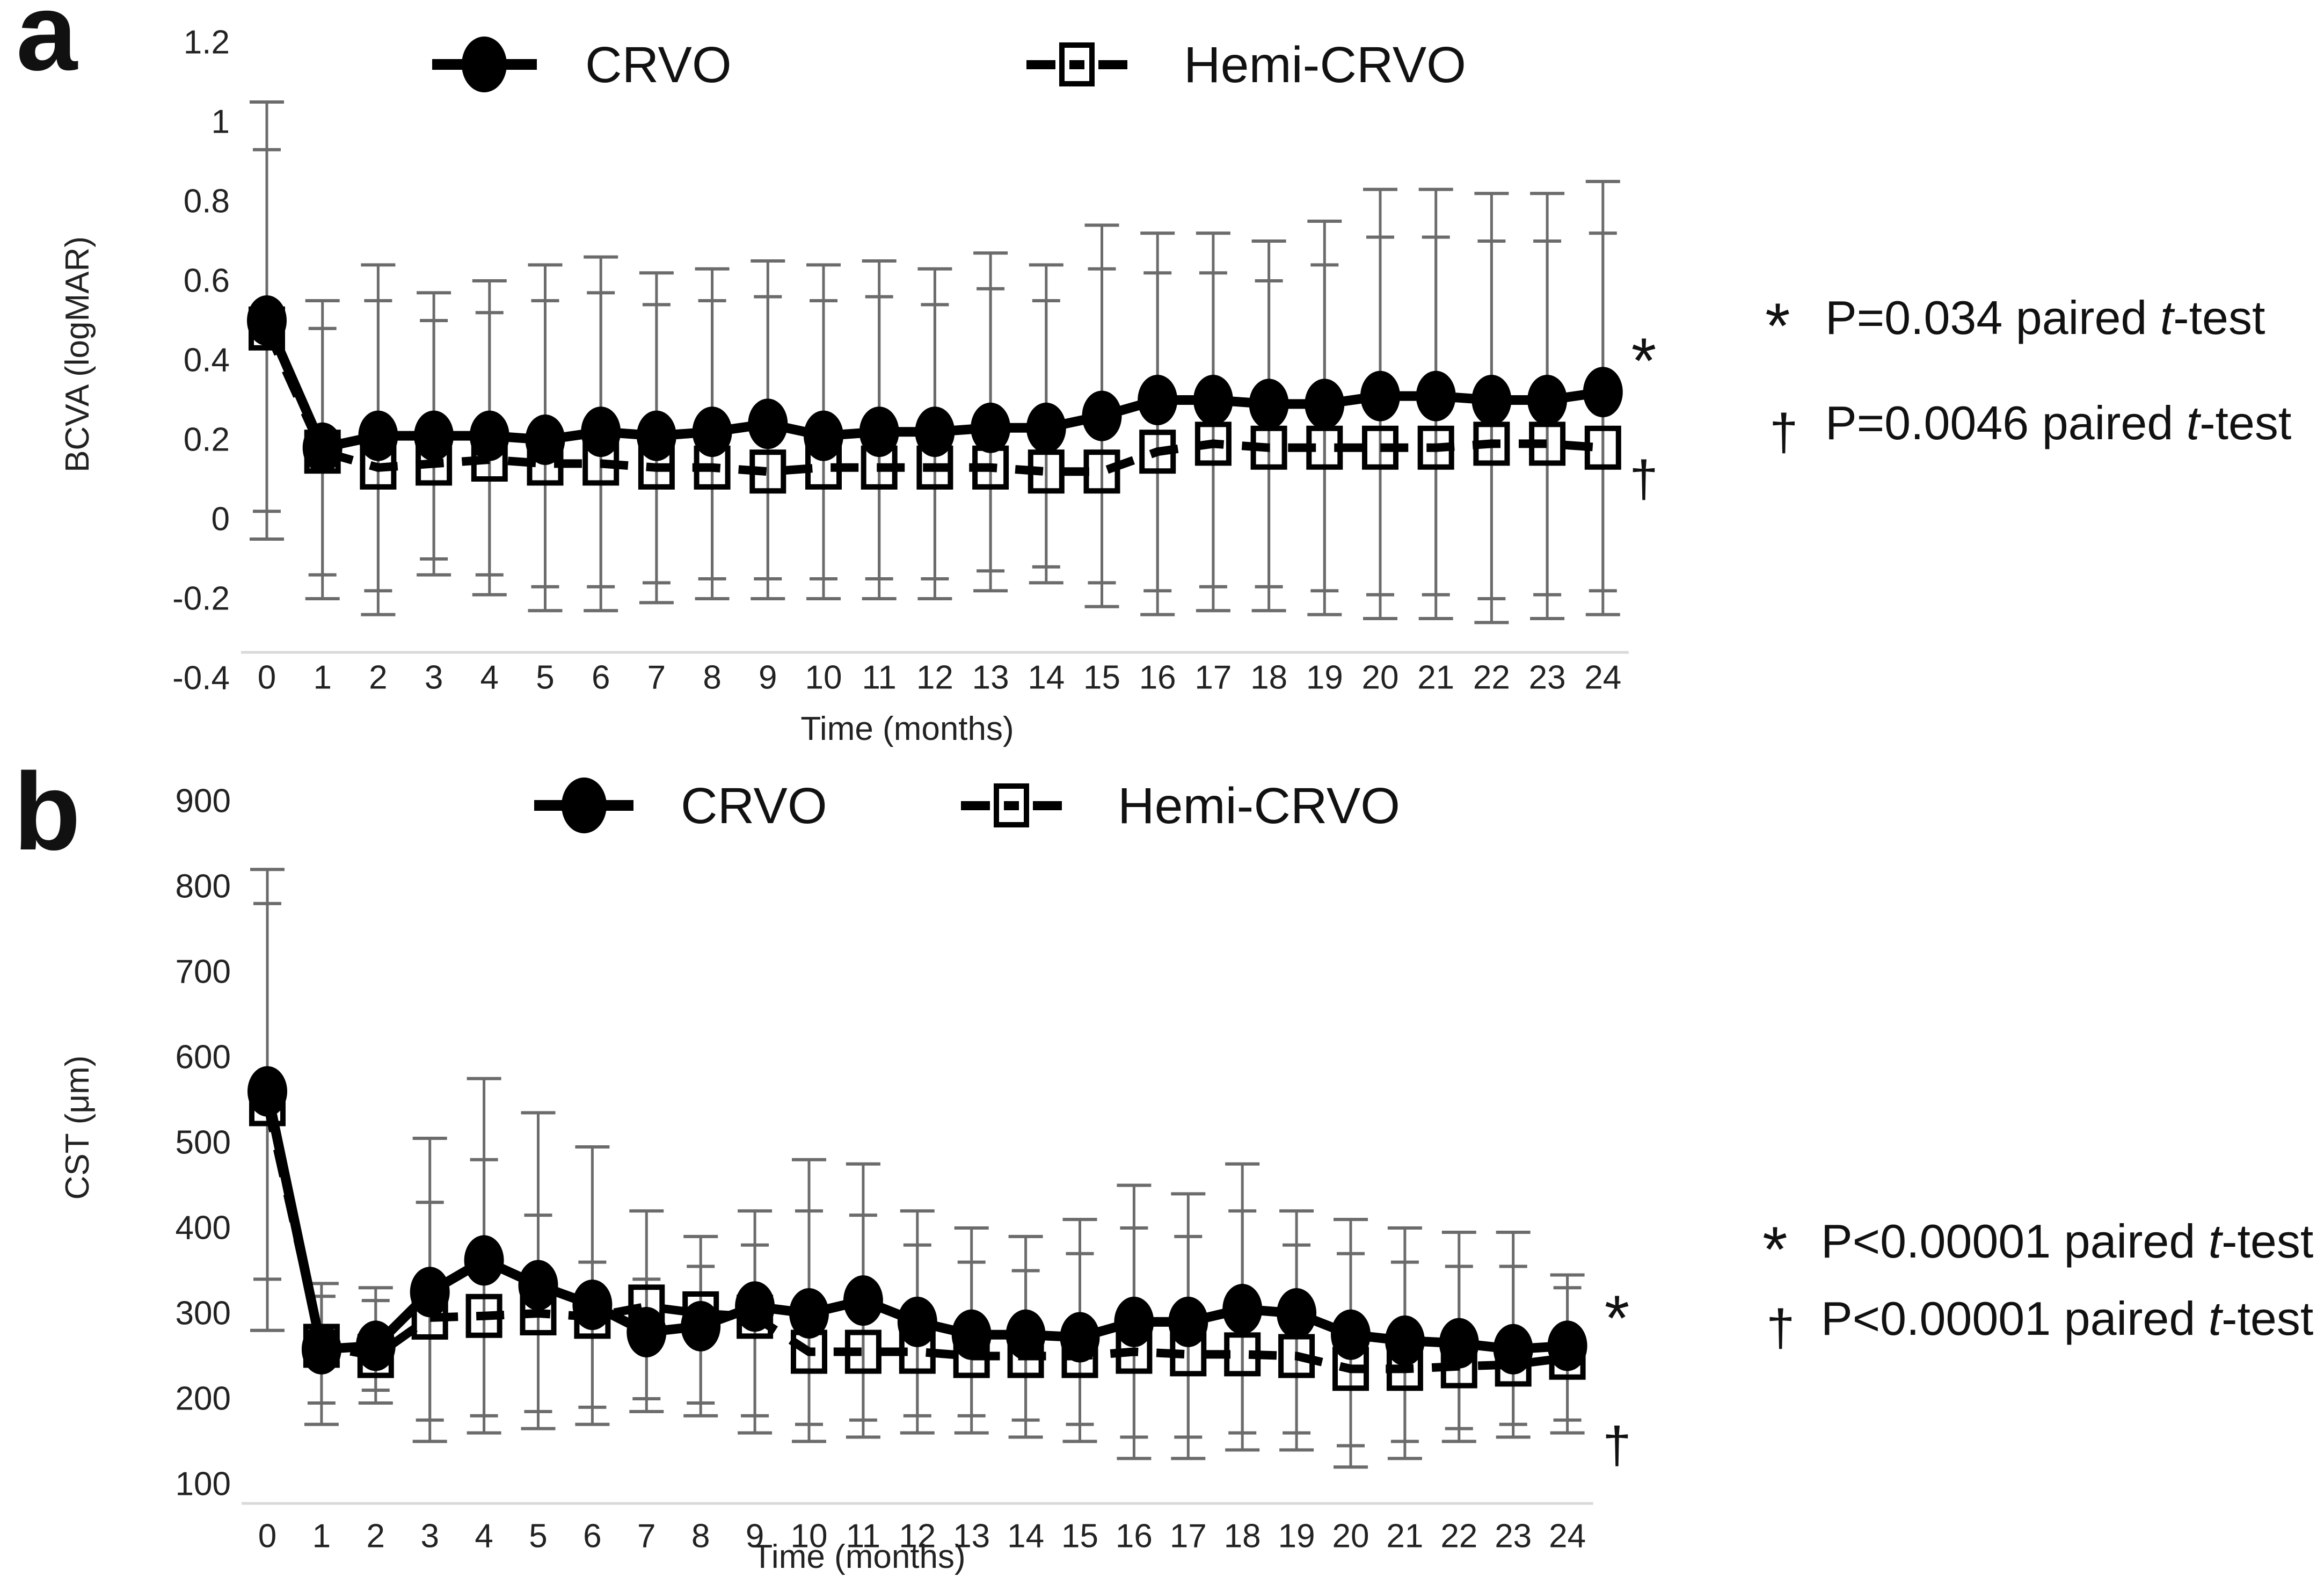 The image size is (2324, 1577). What do you see at coordinates (967, 805) in the screenshot?
I see `legend-b: CRVO Hemi-CRVO` at bounding box center [967, 805].